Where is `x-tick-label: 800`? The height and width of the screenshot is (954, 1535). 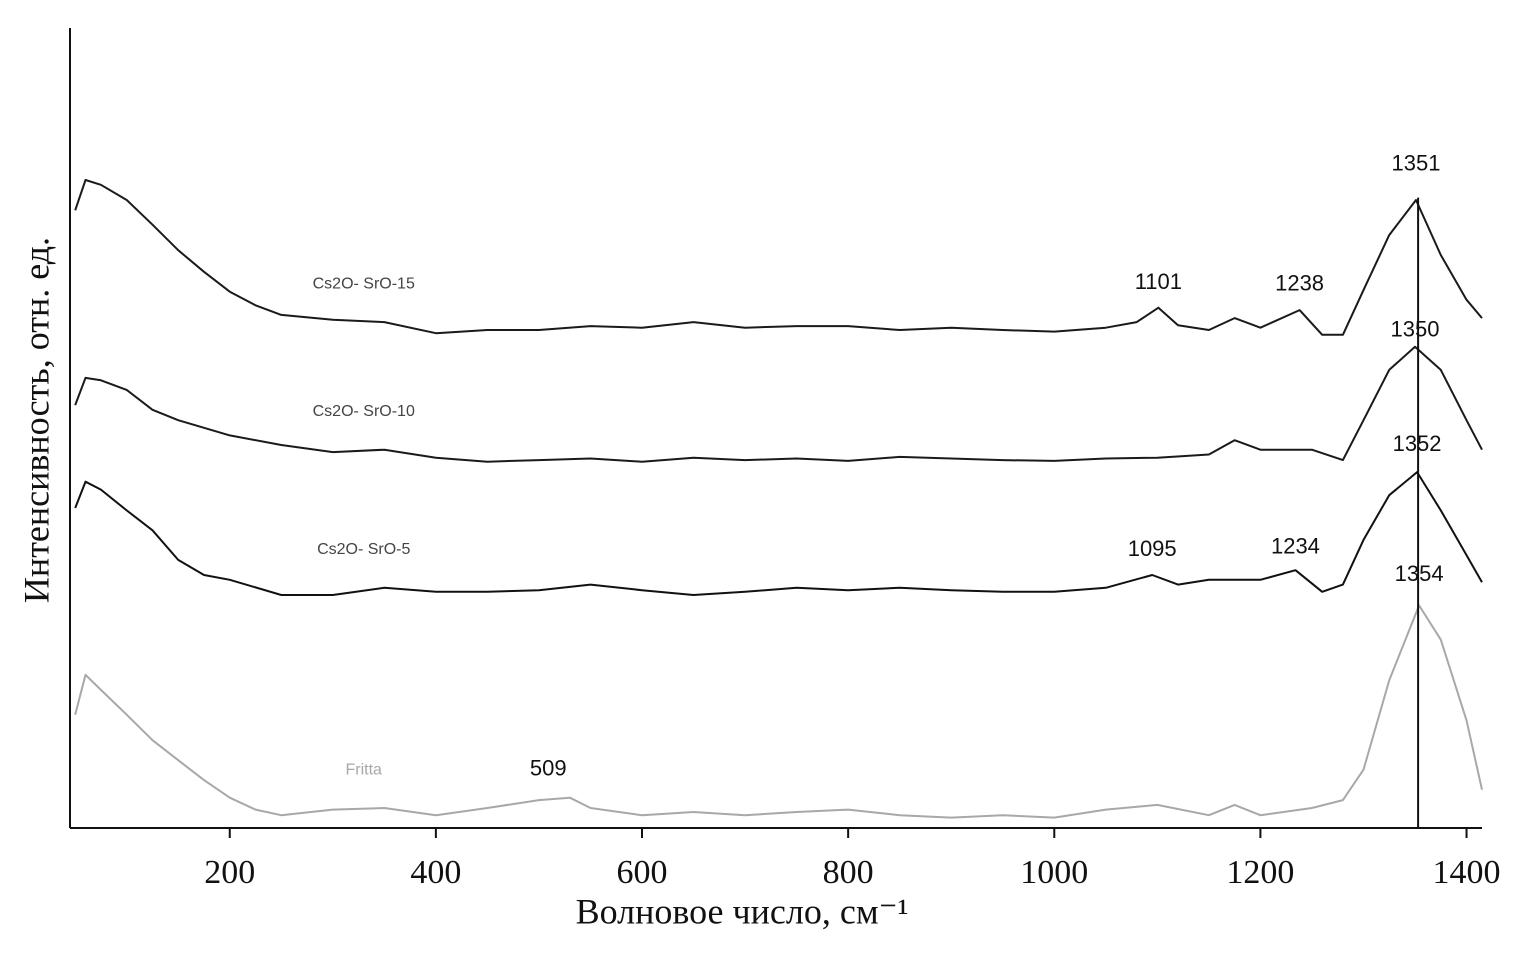
x-tick-label: 800 is located at coordinates (848, 872).